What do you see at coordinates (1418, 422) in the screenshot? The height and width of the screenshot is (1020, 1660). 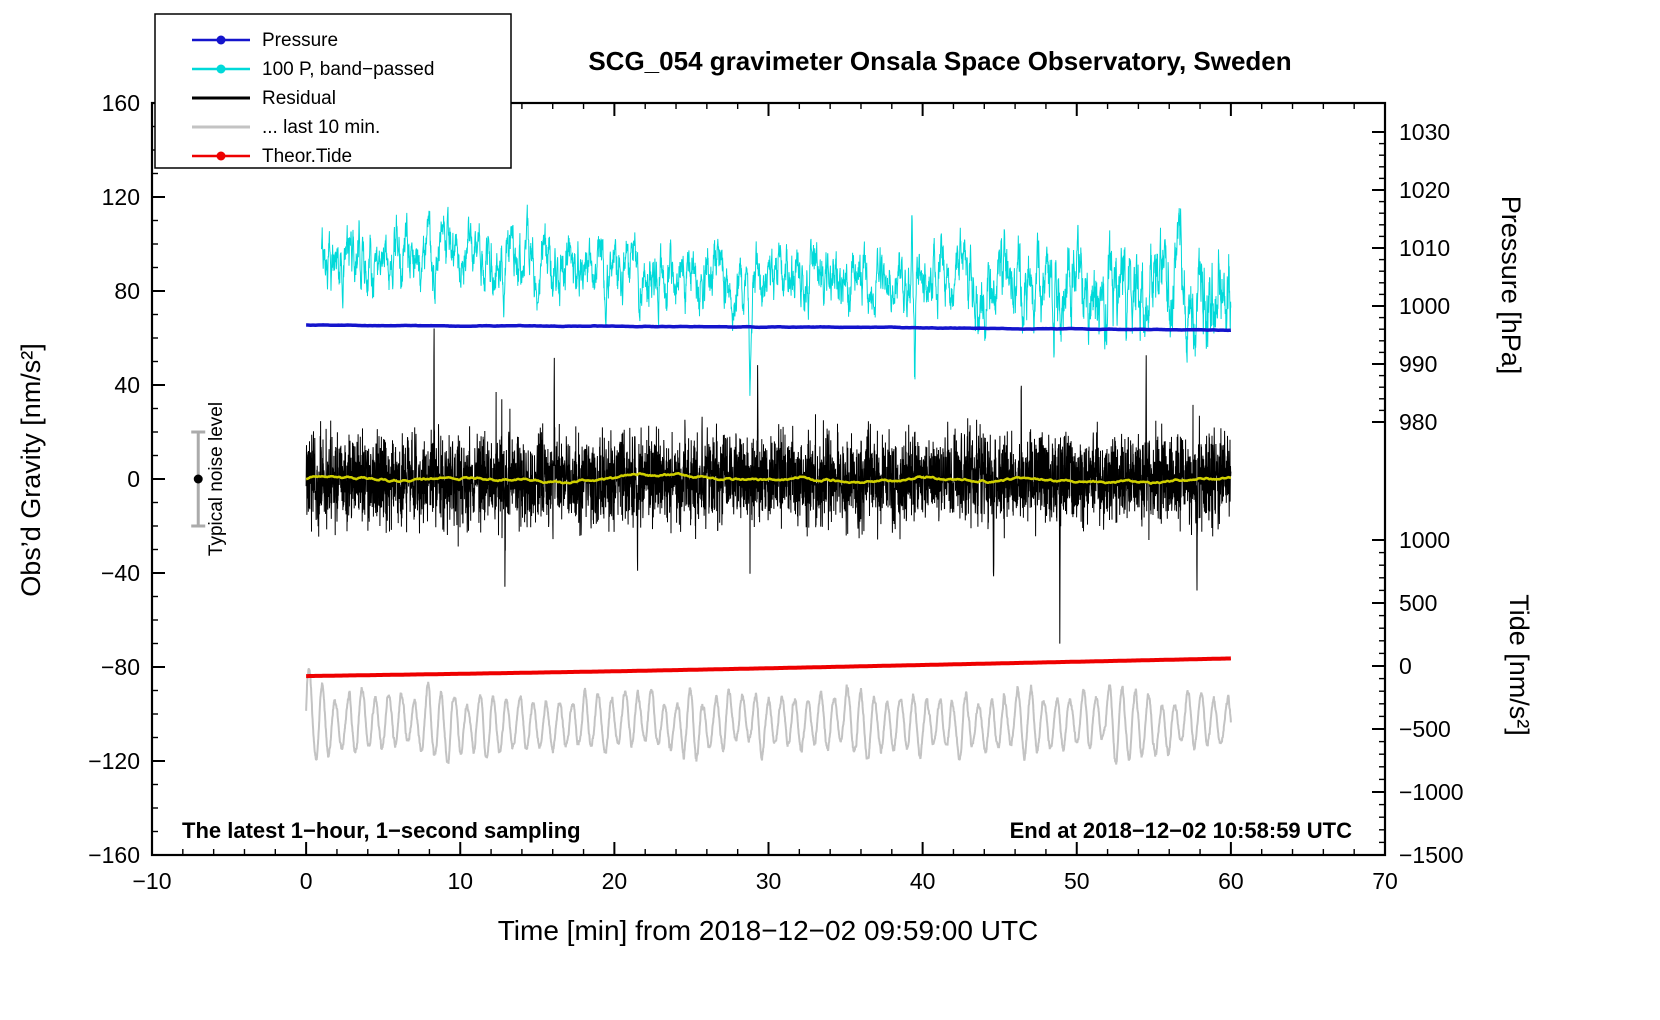 I see `tick-label: 980` at bounding box center [1418, 422].